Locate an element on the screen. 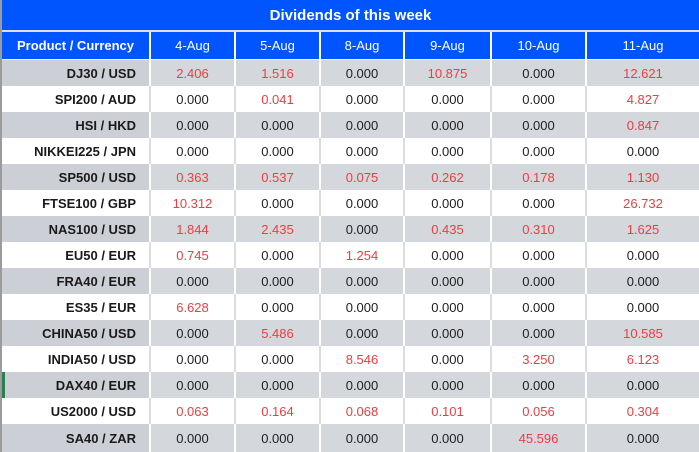  dividend-value-cell: 0.363 is located at coordinates (193, 177).